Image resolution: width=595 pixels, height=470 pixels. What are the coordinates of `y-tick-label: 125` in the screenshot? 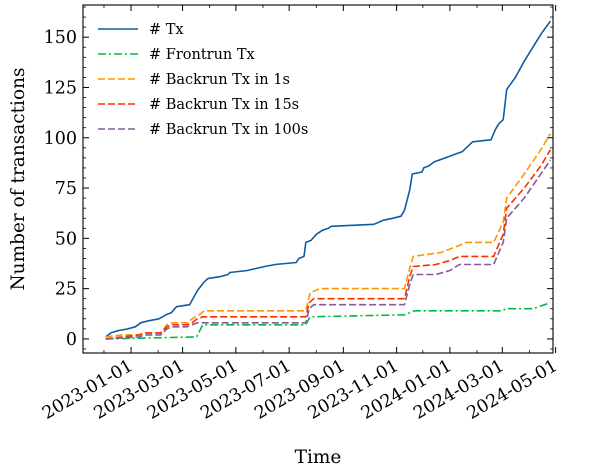 It's located at (60, 88).